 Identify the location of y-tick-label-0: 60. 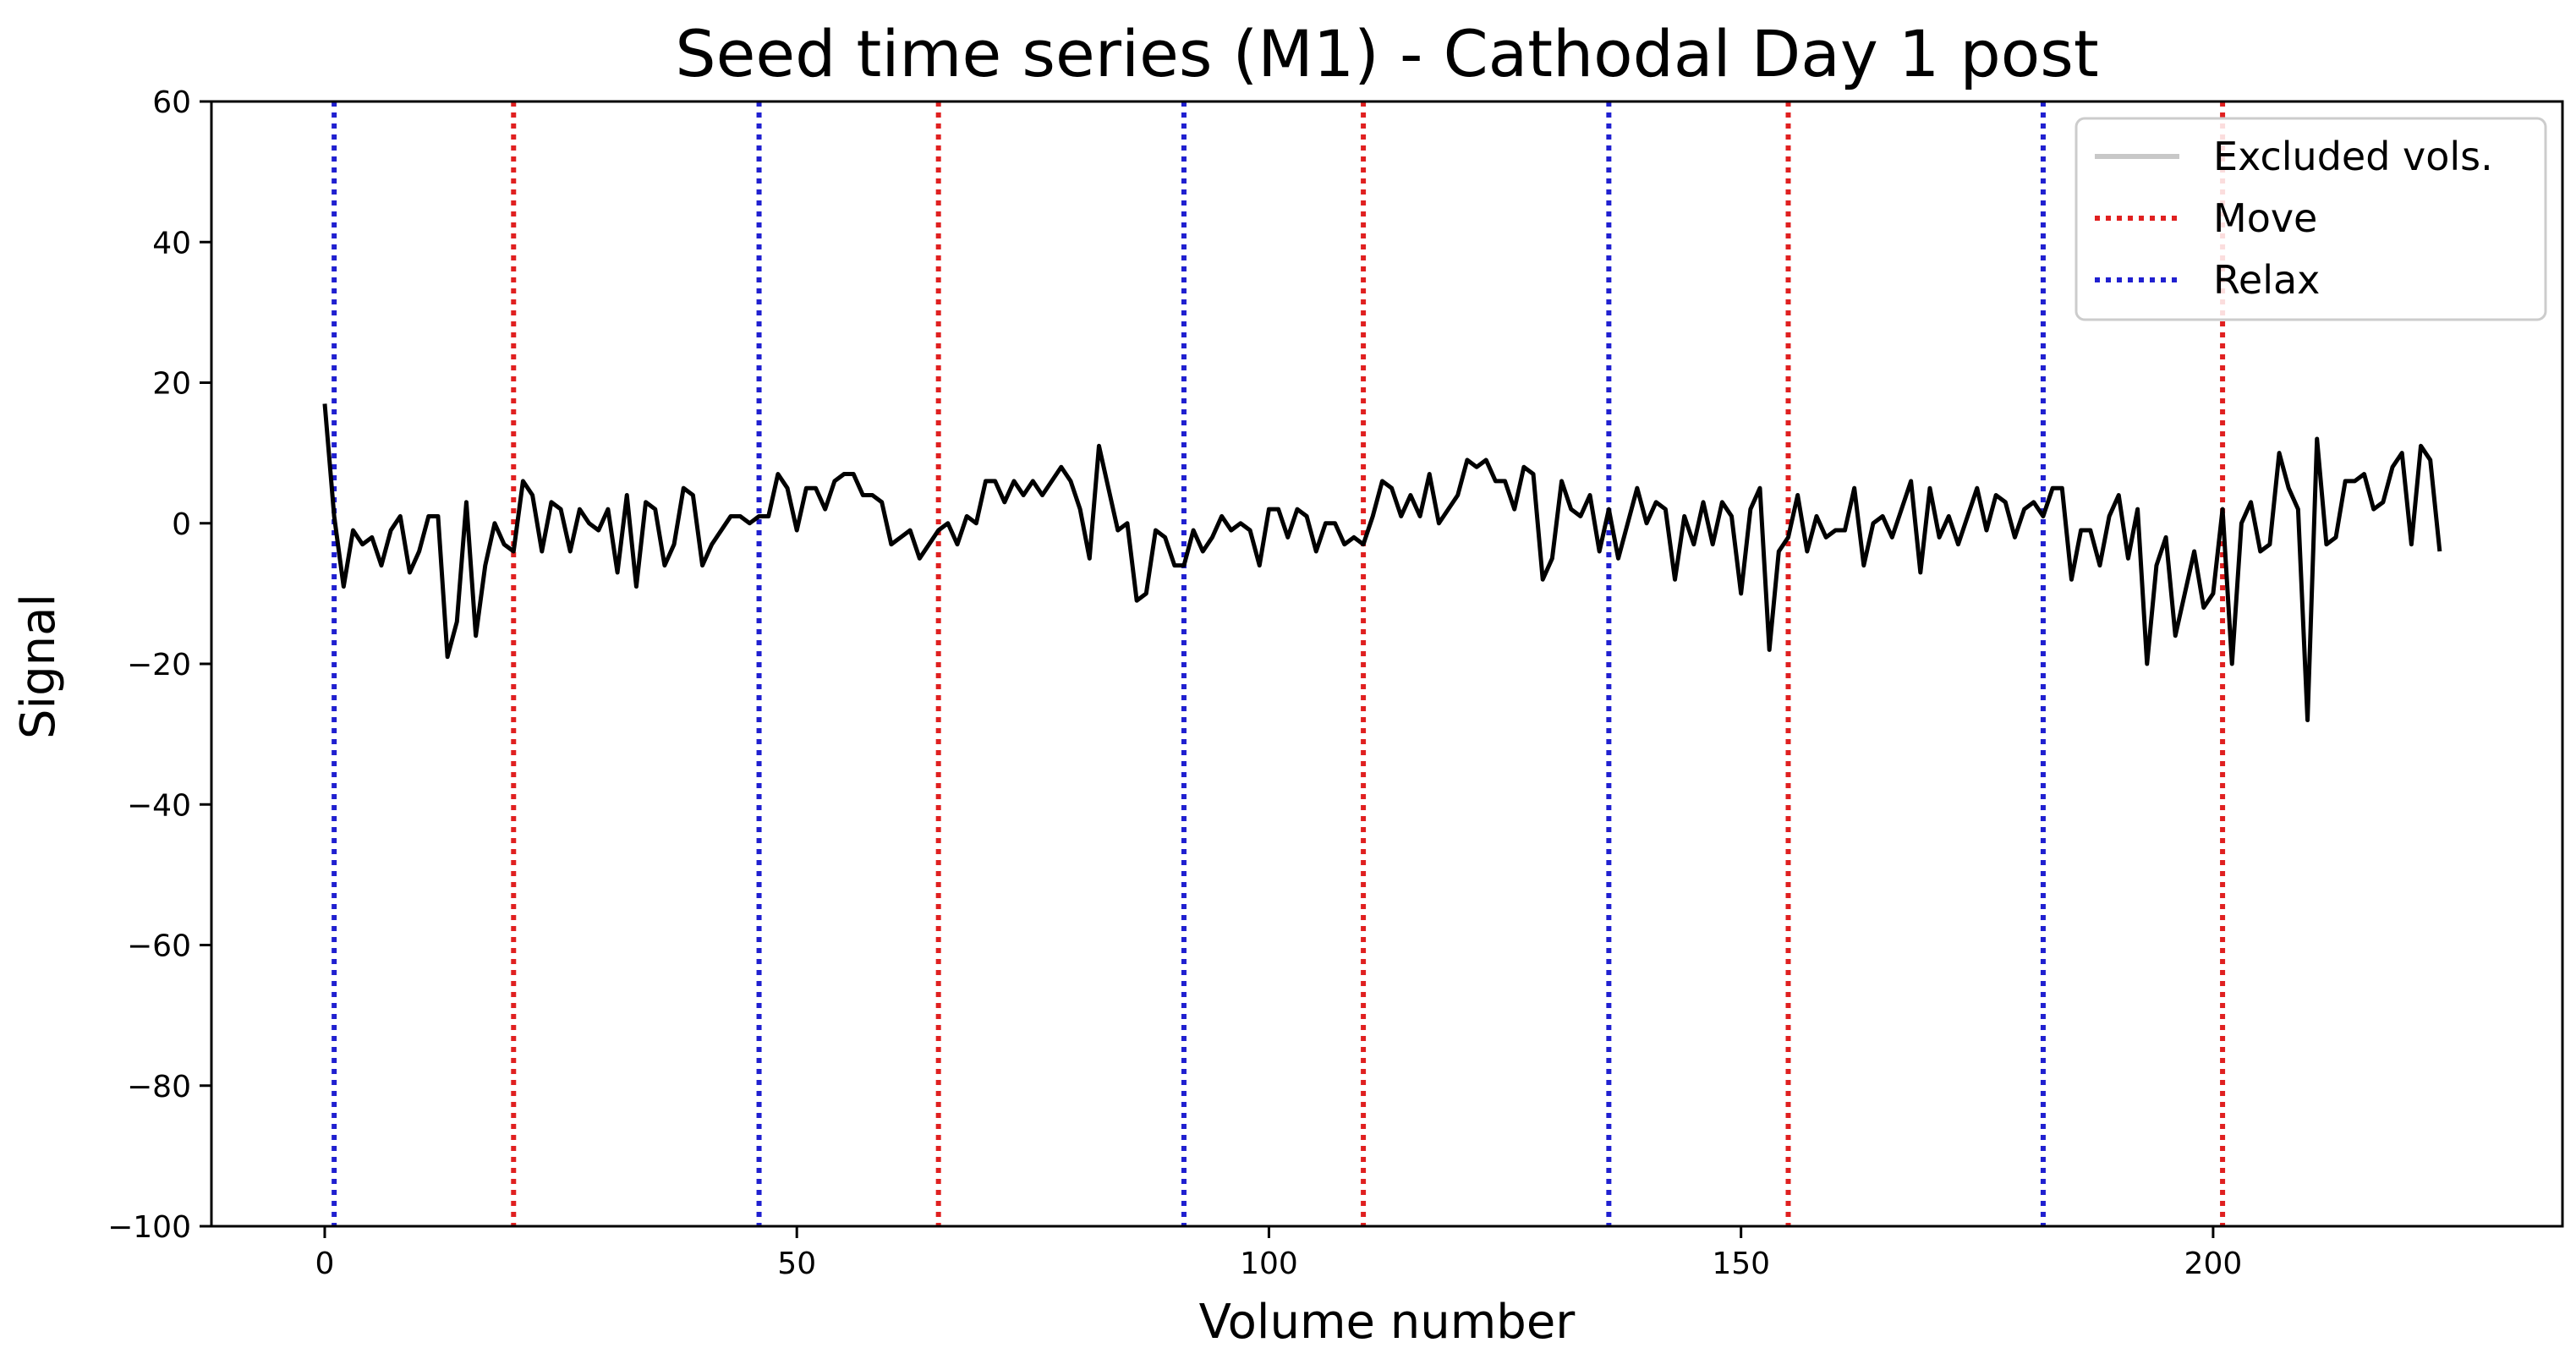
(171, 103).